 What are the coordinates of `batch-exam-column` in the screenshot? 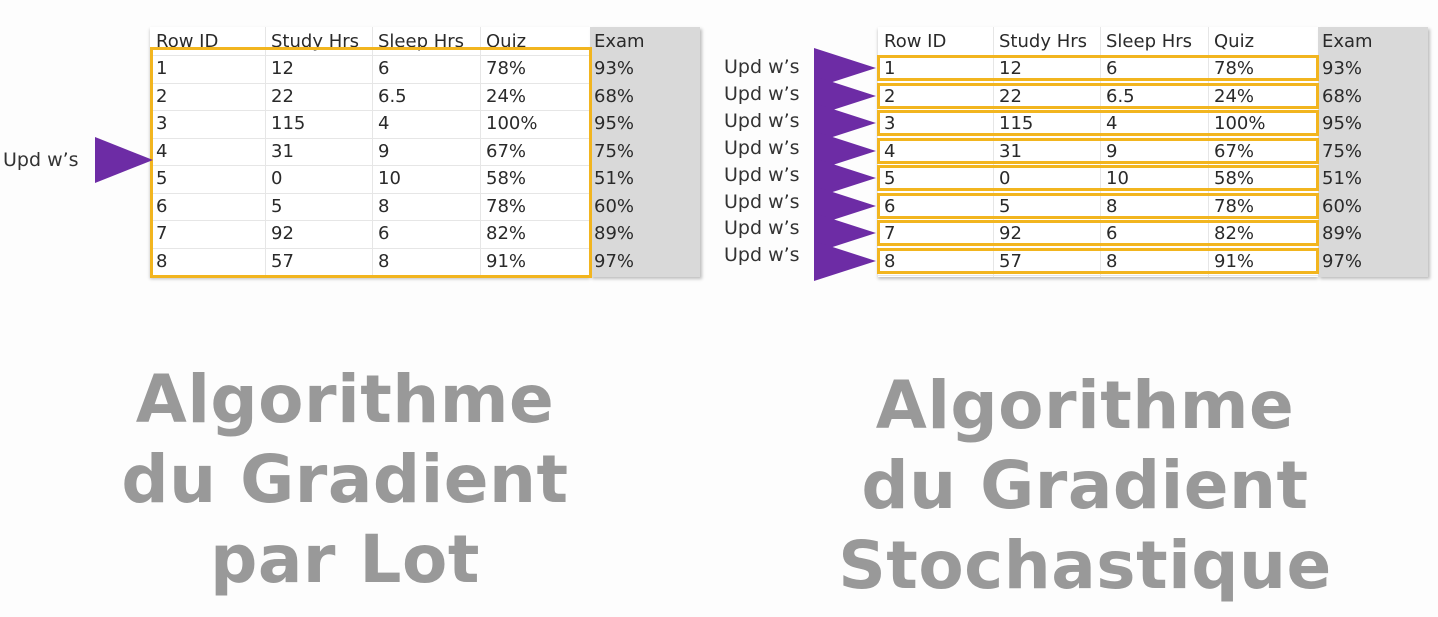 It's located at (645, 152).